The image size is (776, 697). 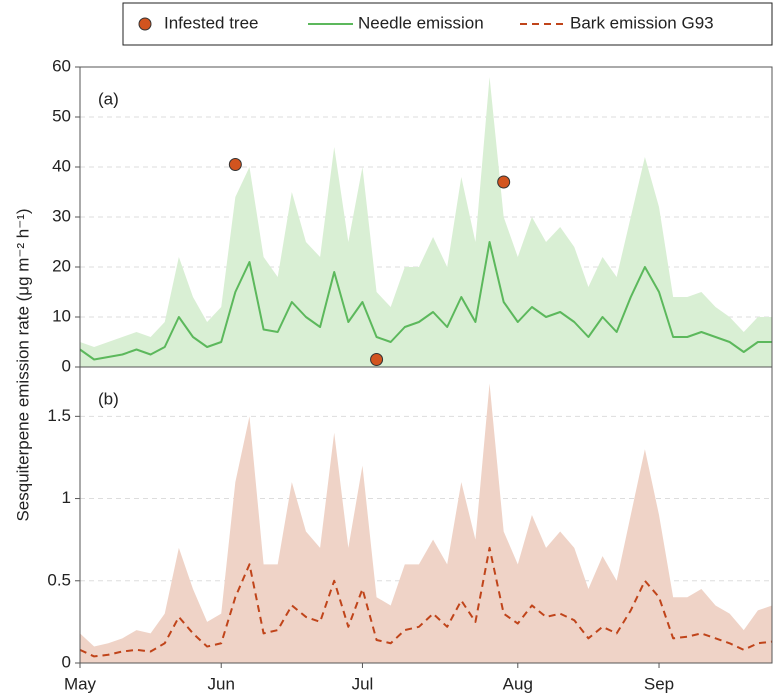 What do you see at coordinates (659, 683) in the screenshot?
I see `x-tick-label: Sep` at bounding box center [659, 683].